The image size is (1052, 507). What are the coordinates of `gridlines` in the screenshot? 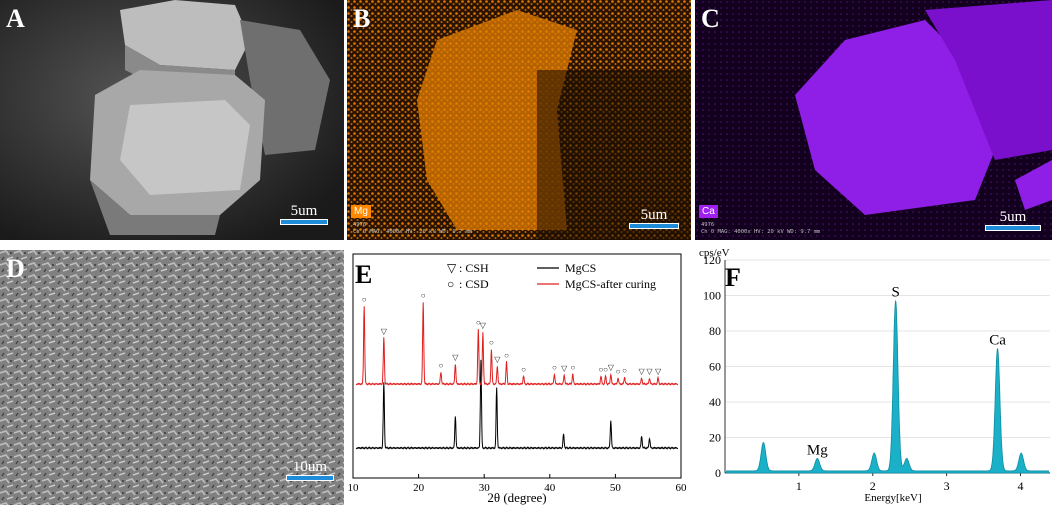 It's located at (887, 348).